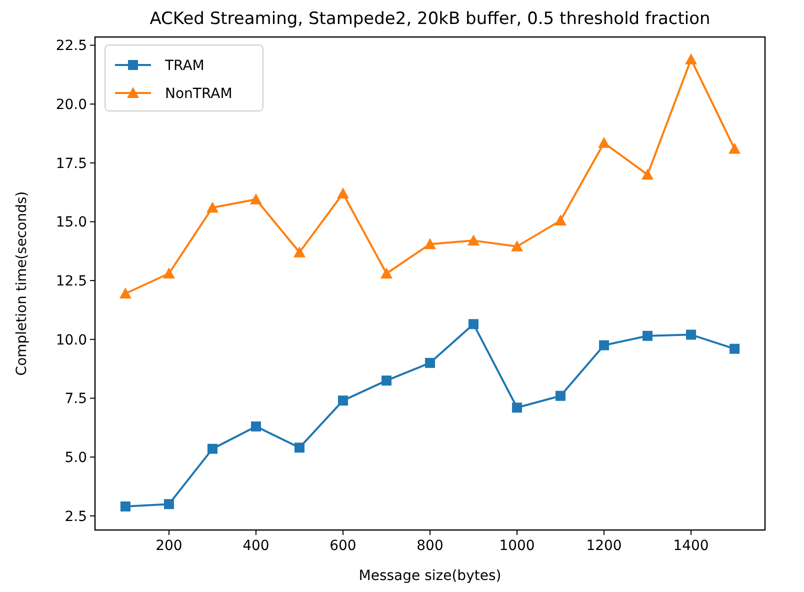 This screenshot has height=592, width=804. Describe the element at coordinates (691, 546) in the screenshot. I see `x-tick-label: 1400` at that location.